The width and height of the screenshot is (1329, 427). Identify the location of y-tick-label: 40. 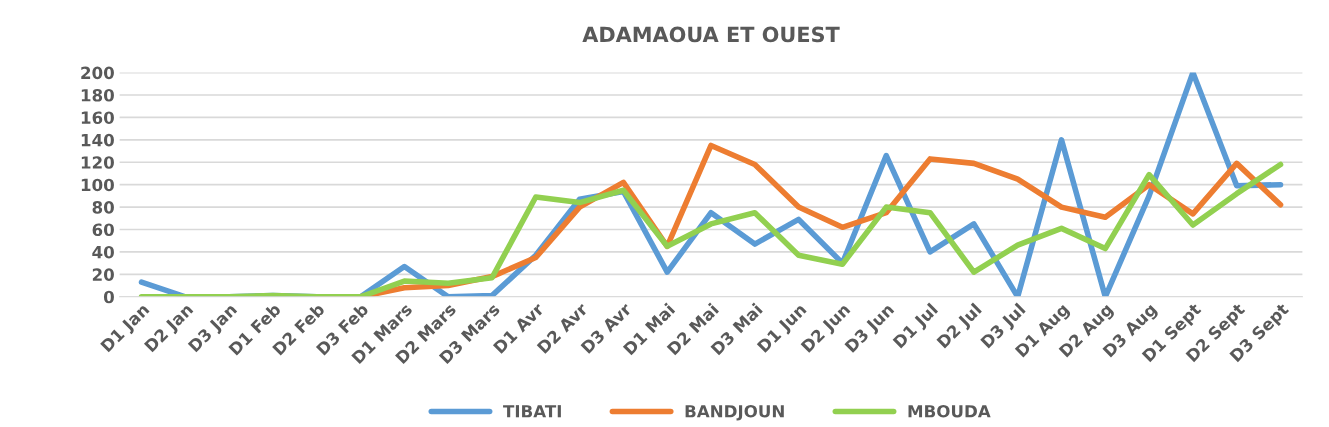
(103, 252).